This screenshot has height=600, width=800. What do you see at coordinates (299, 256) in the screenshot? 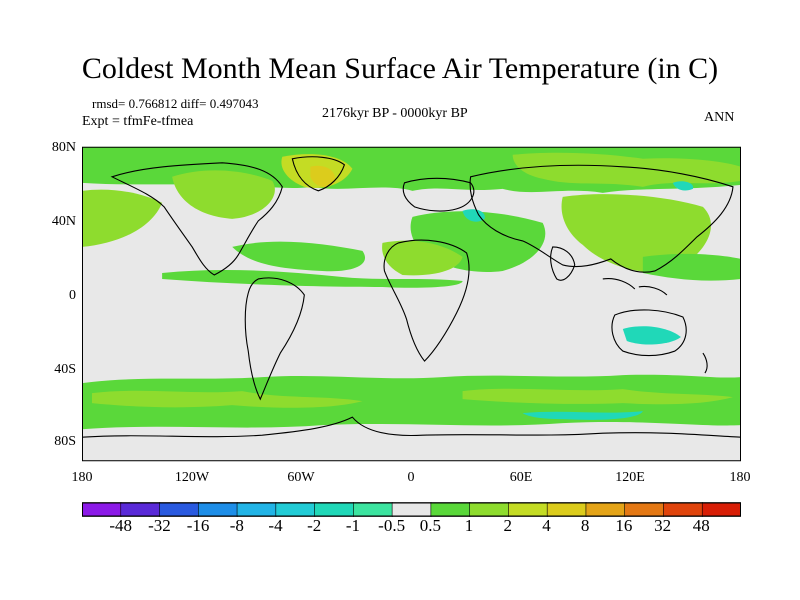
I see `warm-region-mid-atlantic` at bounding box center [299, 256].